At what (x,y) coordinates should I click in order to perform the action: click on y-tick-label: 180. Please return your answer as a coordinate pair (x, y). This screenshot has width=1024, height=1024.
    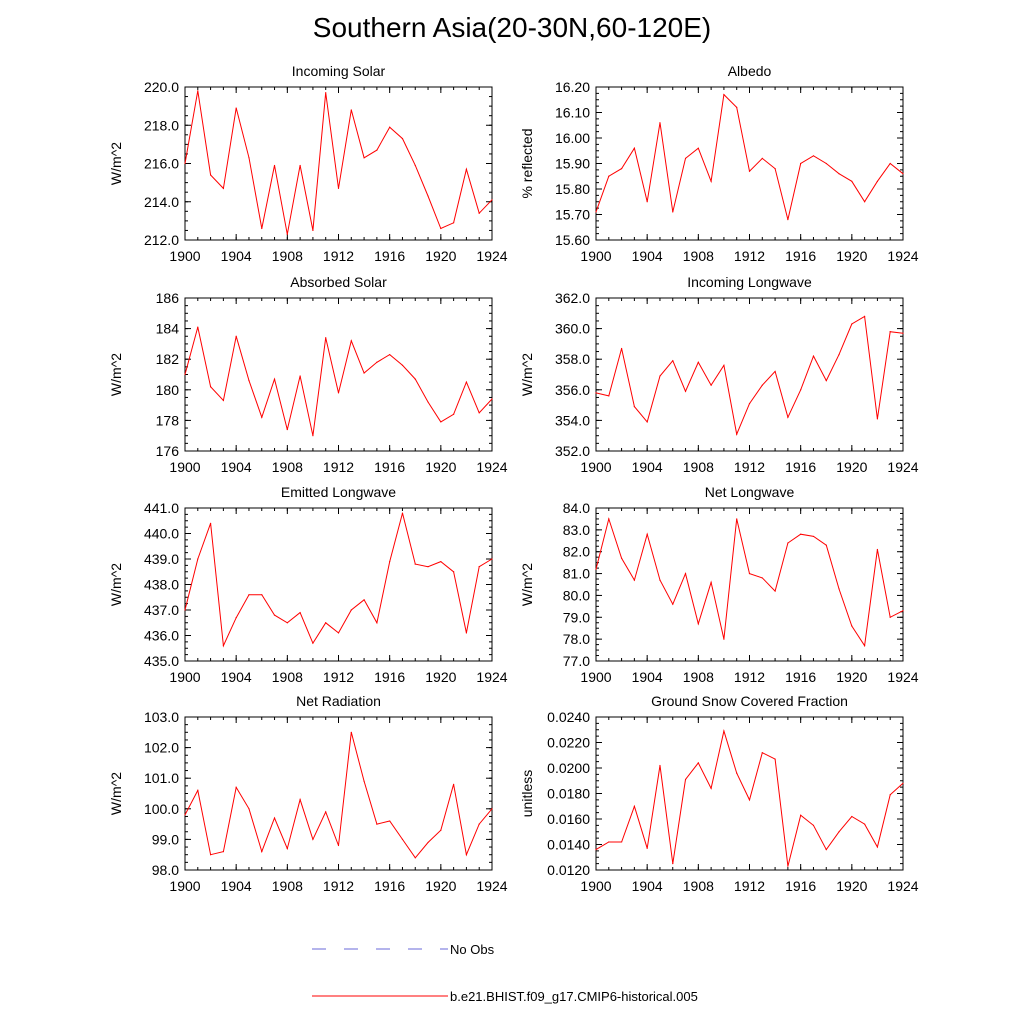
    Looking at the image, I should click on (168, 390).